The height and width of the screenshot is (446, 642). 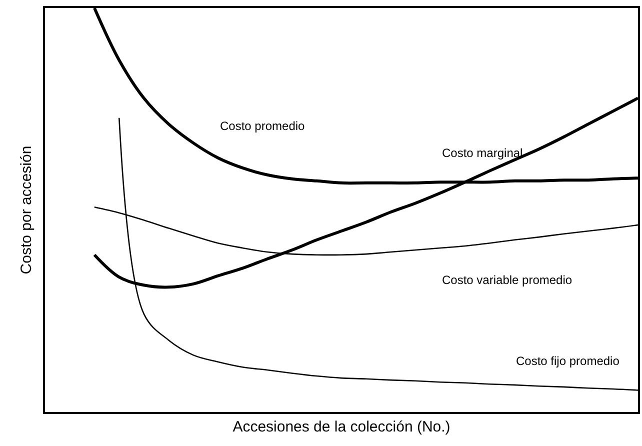 I want to click on text: Costo variable promedio, so click(x=507, y=280).